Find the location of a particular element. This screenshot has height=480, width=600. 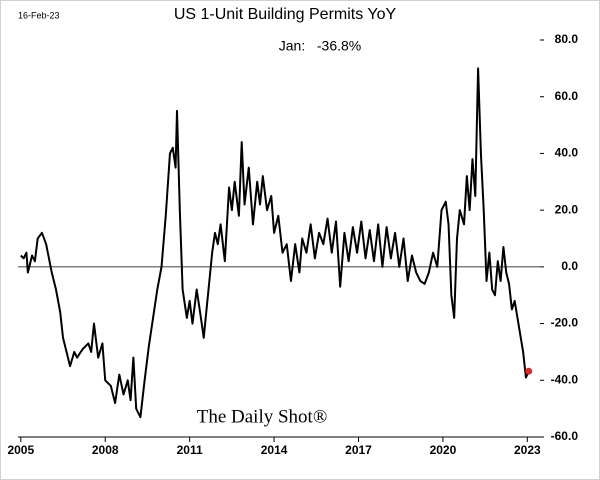

date-note: 16-Feb-23 is located at coordinates (39, 15).